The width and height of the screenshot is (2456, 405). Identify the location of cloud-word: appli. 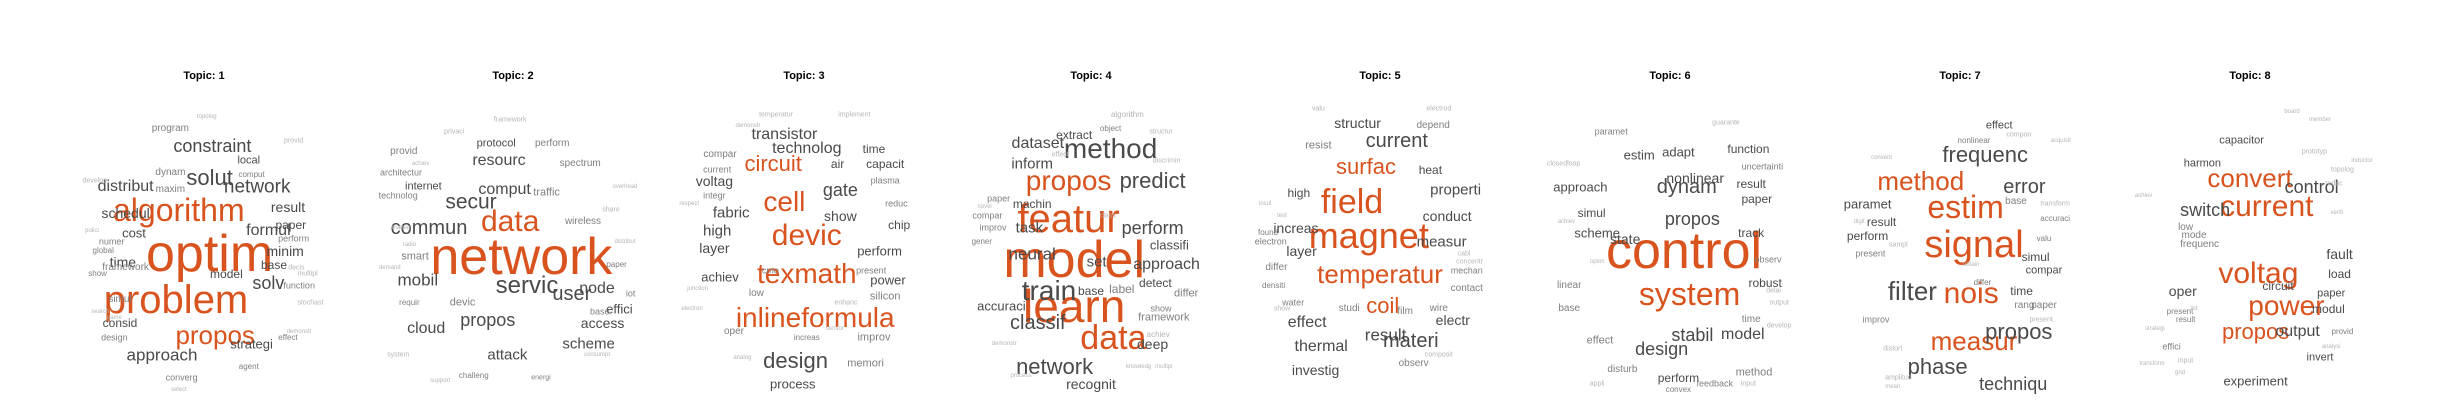
(1597, 384).